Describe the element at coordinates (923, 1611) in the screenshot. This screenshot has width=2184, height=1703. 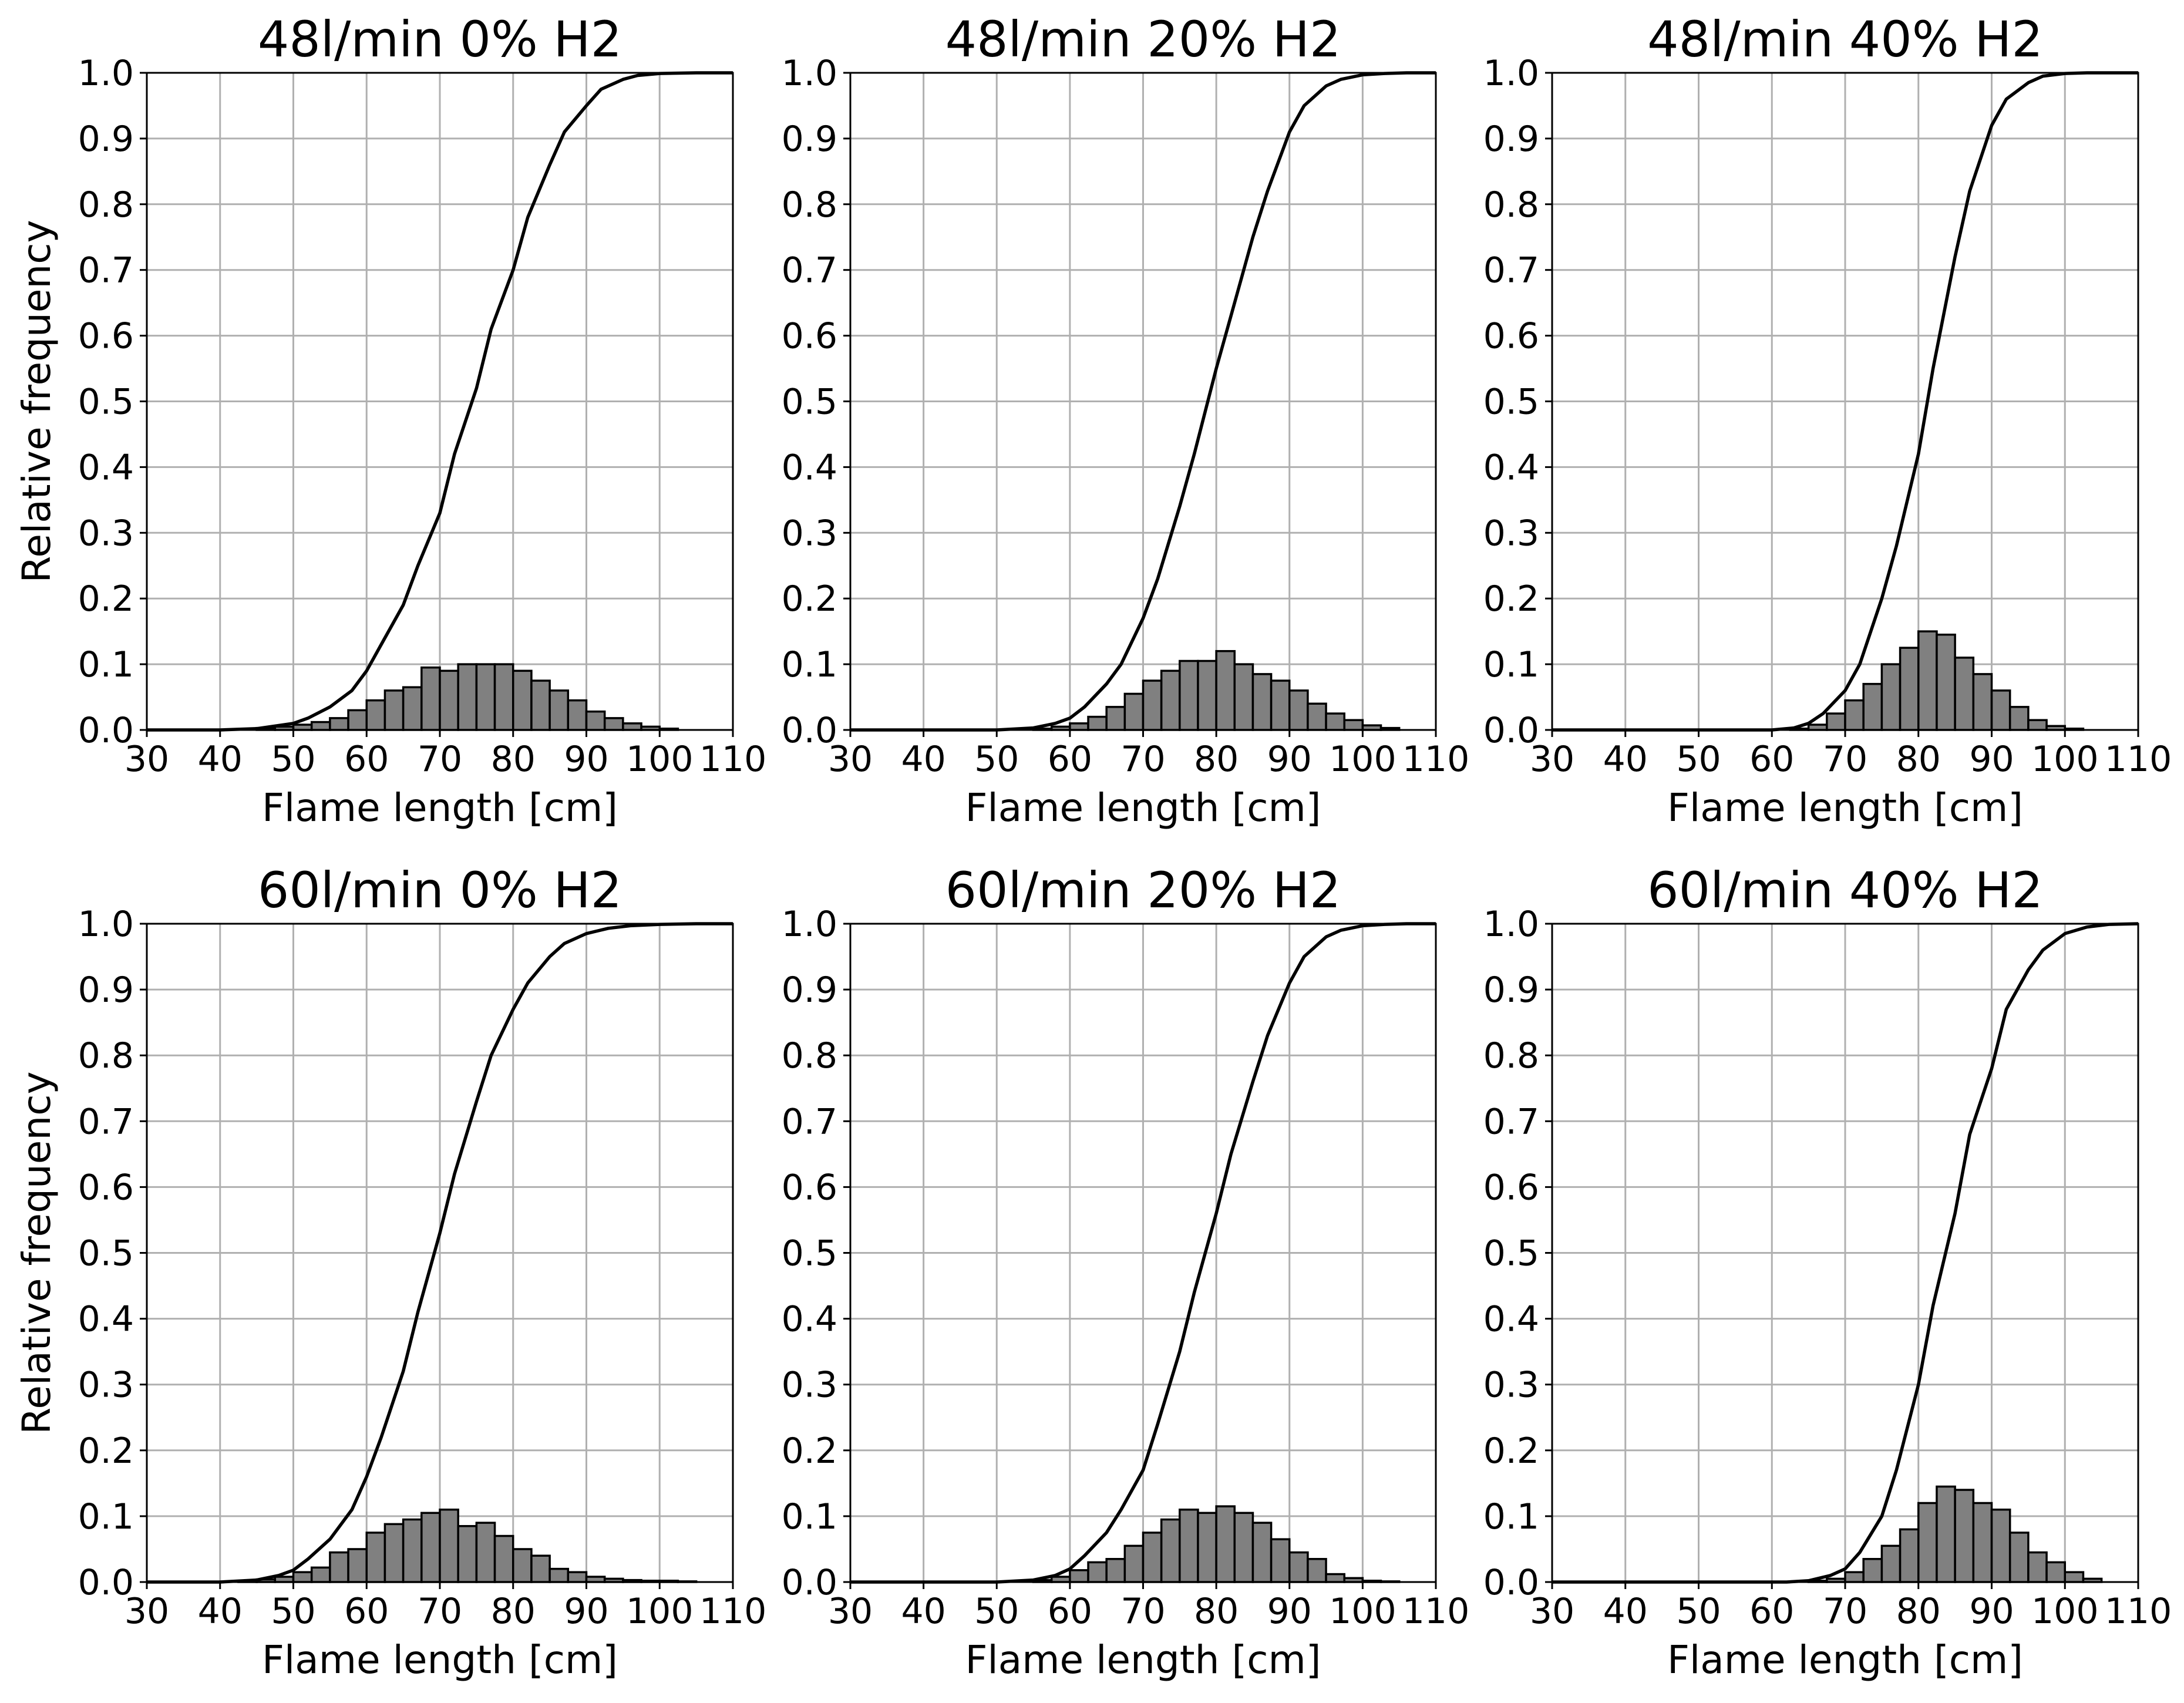
I see `x-tick-label: 40` at that location.